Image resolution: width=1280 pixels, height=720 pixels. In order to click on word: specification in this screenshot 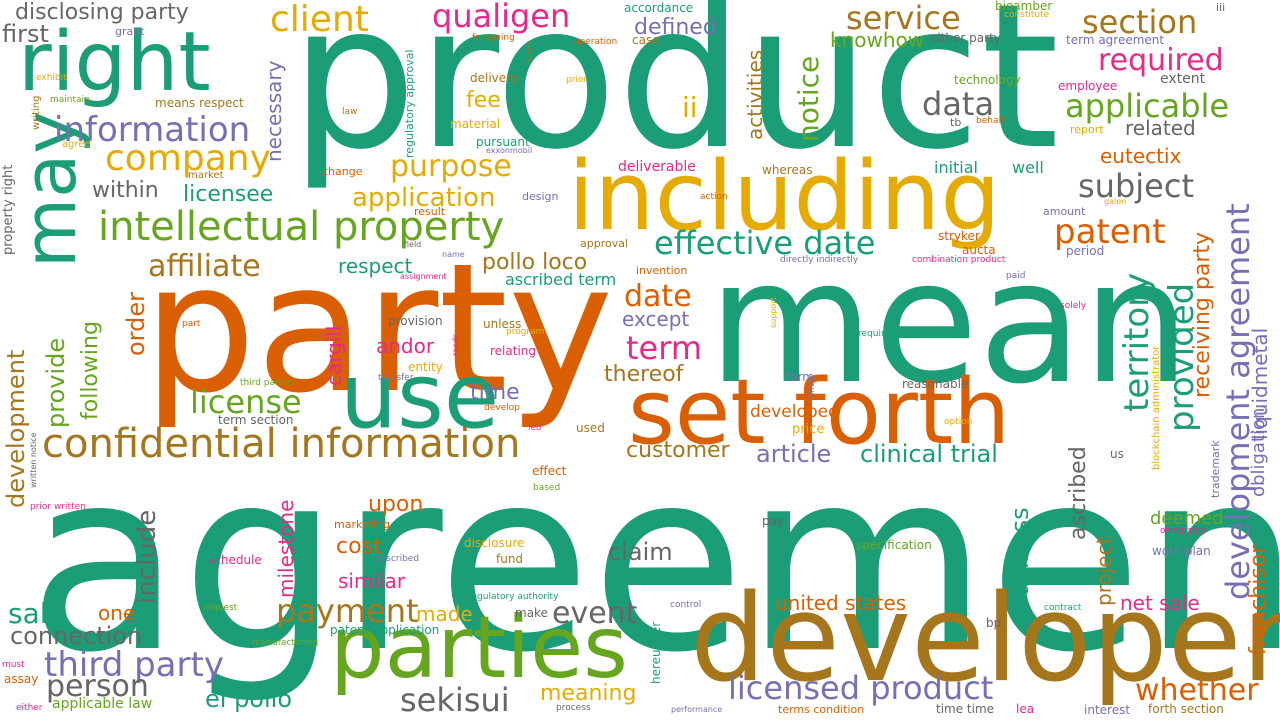, I will do `click(894, 545)`.